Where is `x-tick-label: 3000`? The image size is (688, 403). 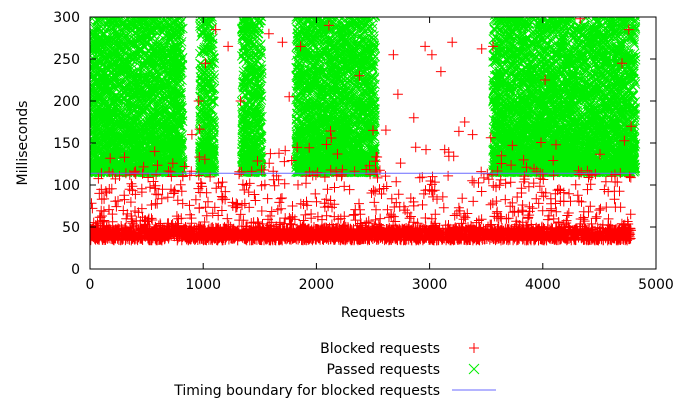 x-tick-label: 3000 is located at coordinates (430, 285).